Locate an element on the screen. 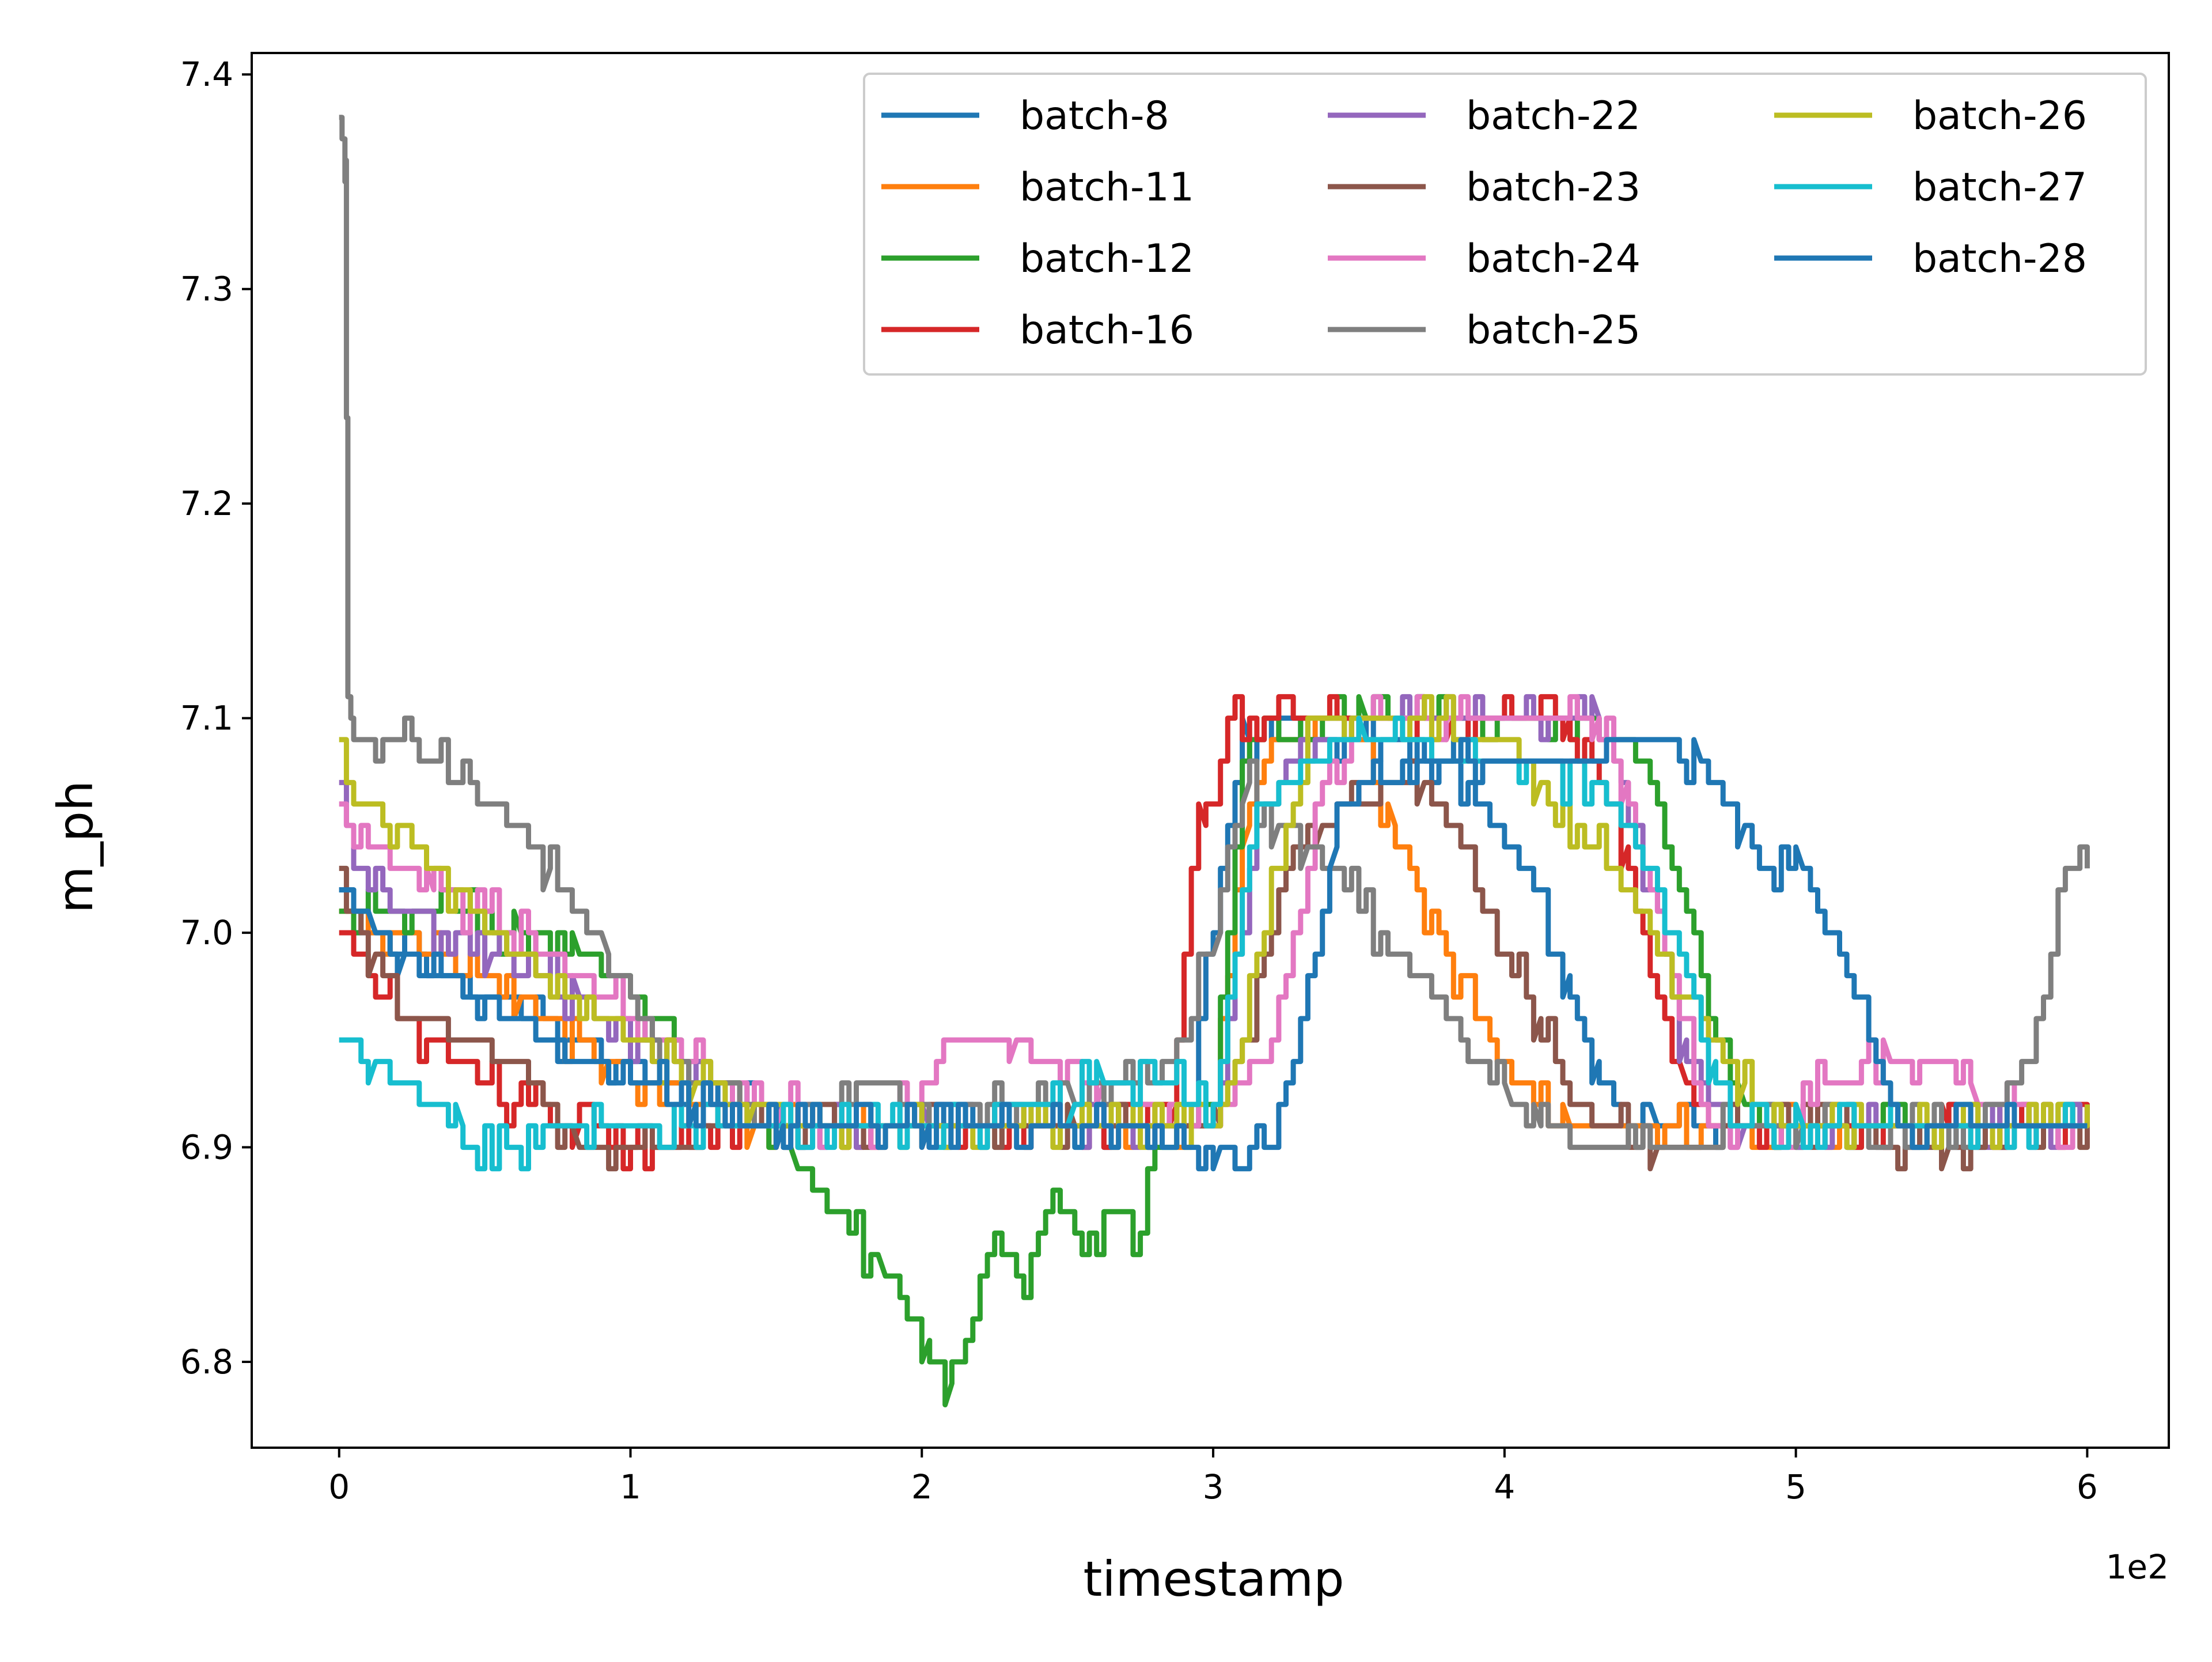  y-tick-label: 7.4 is located at coordinates (206, 75).